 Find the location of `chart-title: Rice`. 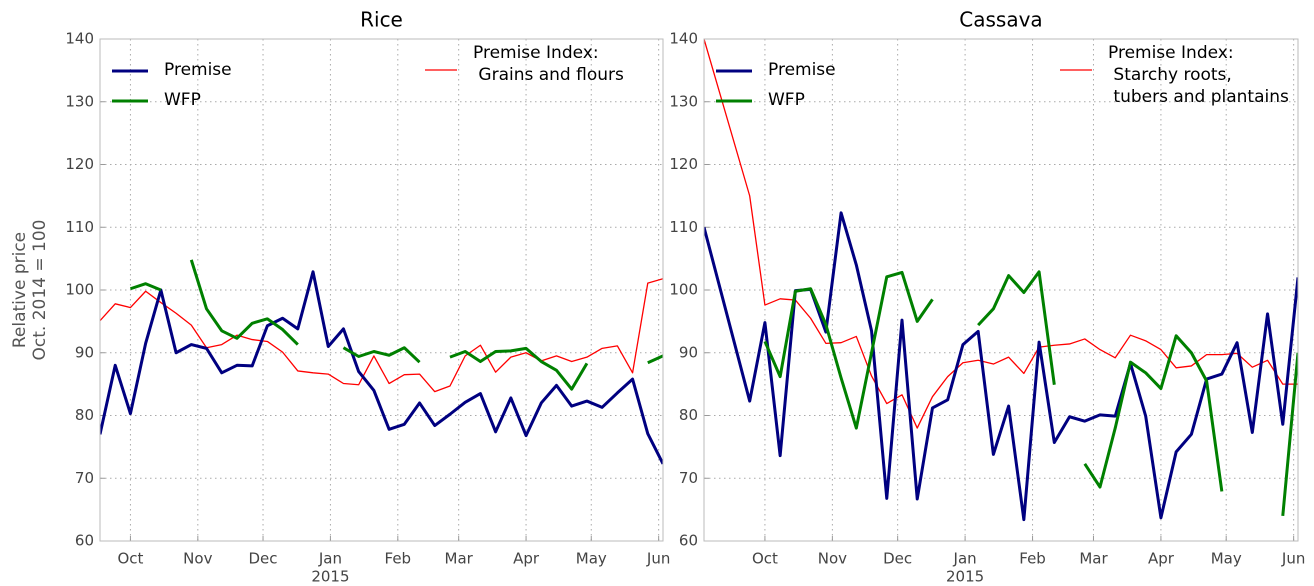

chart-title: Rice is located at coordinates (381, 20).